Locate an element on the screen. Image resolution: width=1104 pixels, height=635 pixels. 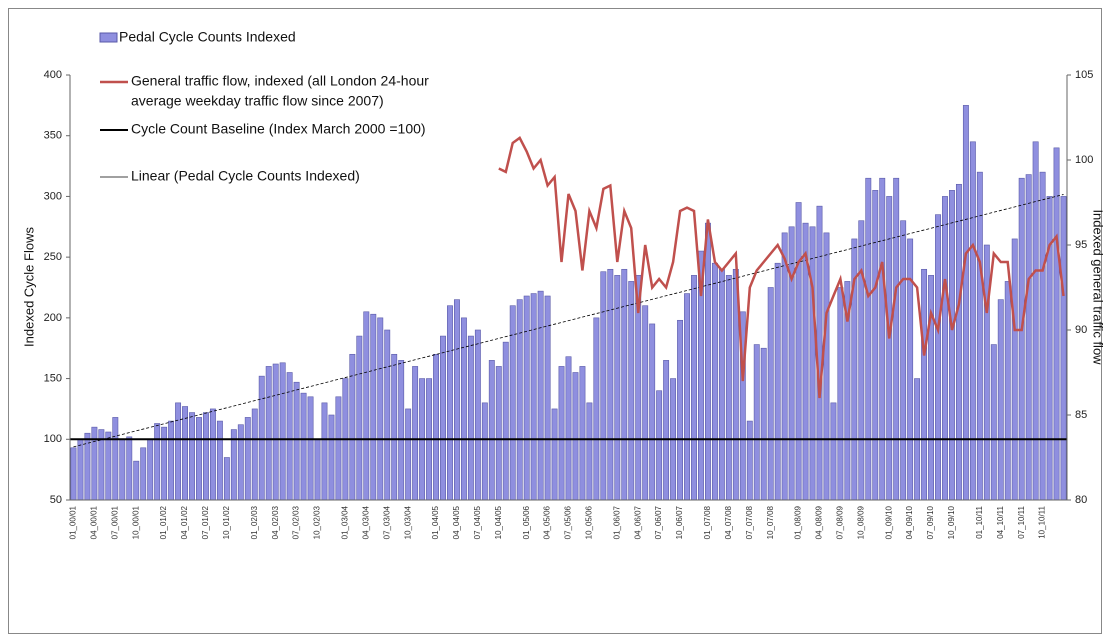
legend-label: average weekday traffic flow since 2007) is located at coordinates (257, 101).